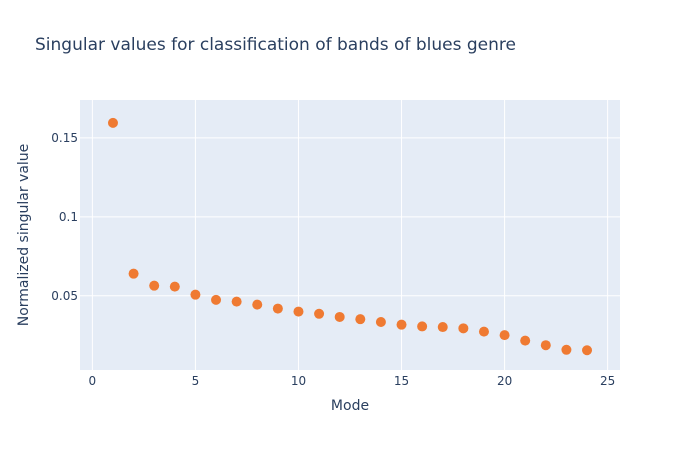  What do you see at coordinates (401, 381) in the screenshot?
I see `x-tick-label: 15` at bounding box center [401, 381].